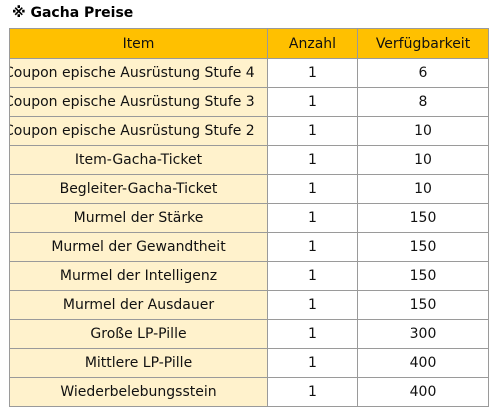  What do you see at coordinates (138, 189) in the screenshot?
I see `item-cell: Begleiter-Gacha-Ticket` at bounding box center [138, 189].